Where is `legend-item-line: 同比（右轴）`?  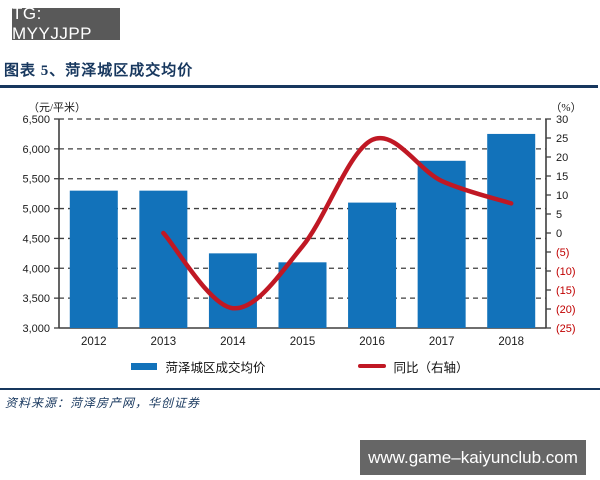
legend-item-line: 同比（右轴） is located at coordinates (413, 366).